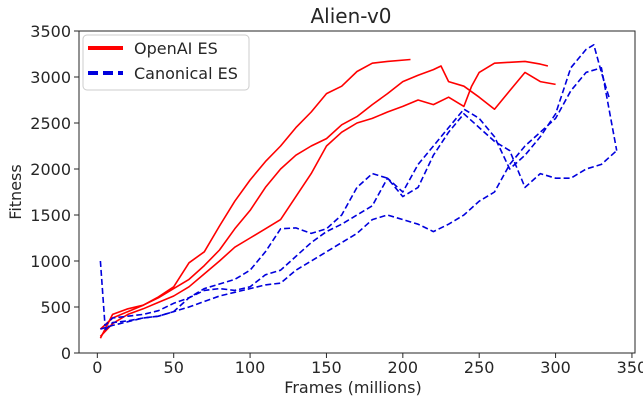  Describe the element at coordinates (630, 367) in the screenshot. I see `x-tick-label: 350` at that location.